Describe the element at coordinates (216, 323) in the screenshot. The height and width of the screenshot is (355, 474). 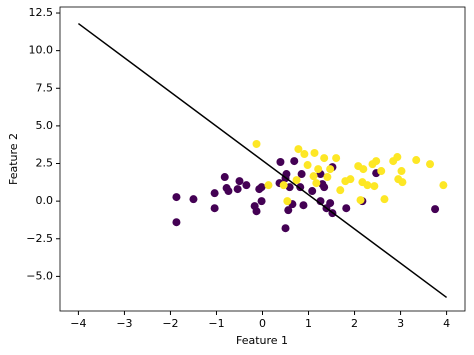
I see `x-tick-label: −1` at that location.